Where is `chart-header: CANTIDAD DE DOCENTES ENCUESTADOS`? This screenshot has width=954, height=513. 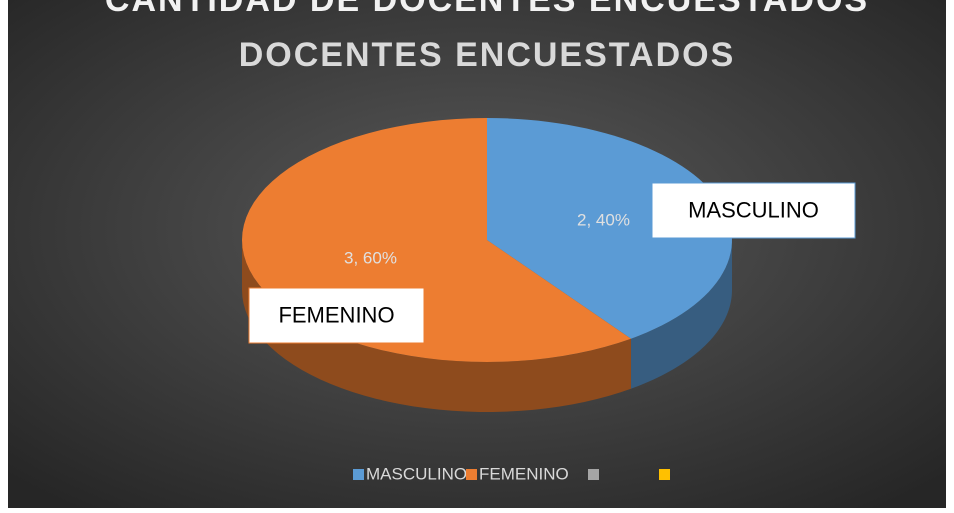
chart-header: CANTIDAD DE DOCENTES ENCUESTADOS is located at coordinates (487, 9).